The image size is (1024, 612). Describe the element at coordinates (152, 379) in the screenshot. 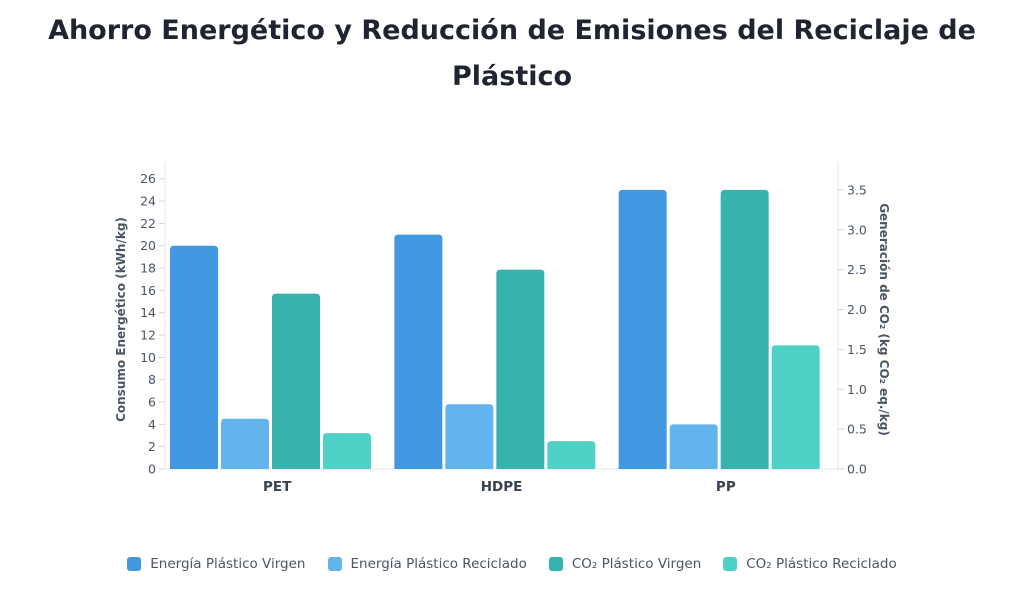

I see `y-left-tick-label: 8` at that location.